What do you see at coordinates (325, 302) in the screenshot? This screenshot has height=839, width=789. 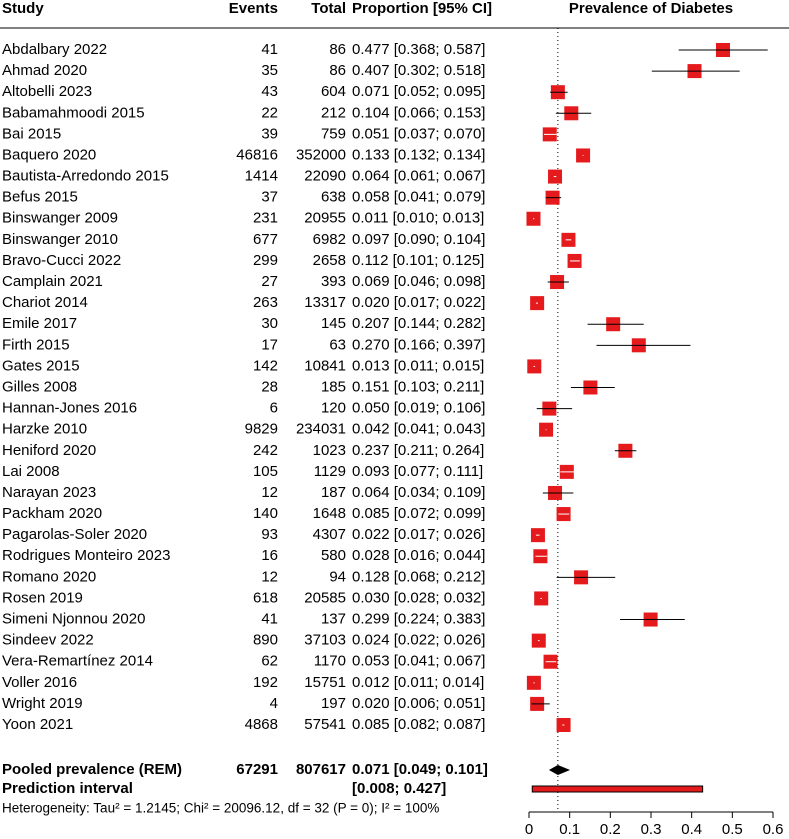 I see `total: 13317` at bounding box center [325, 302].